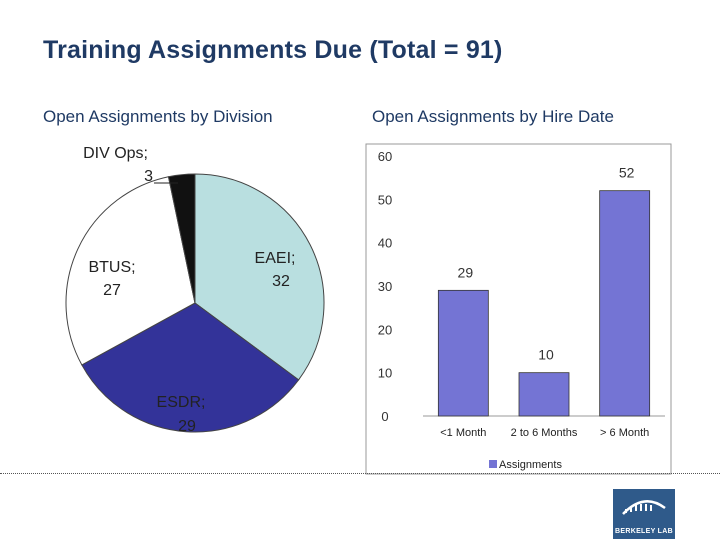 The height and width of the screenshot is (540, 720). Describe the element at coordinates (190, 367) in the screenshot. I see `pie-slice-esdr` at that location.